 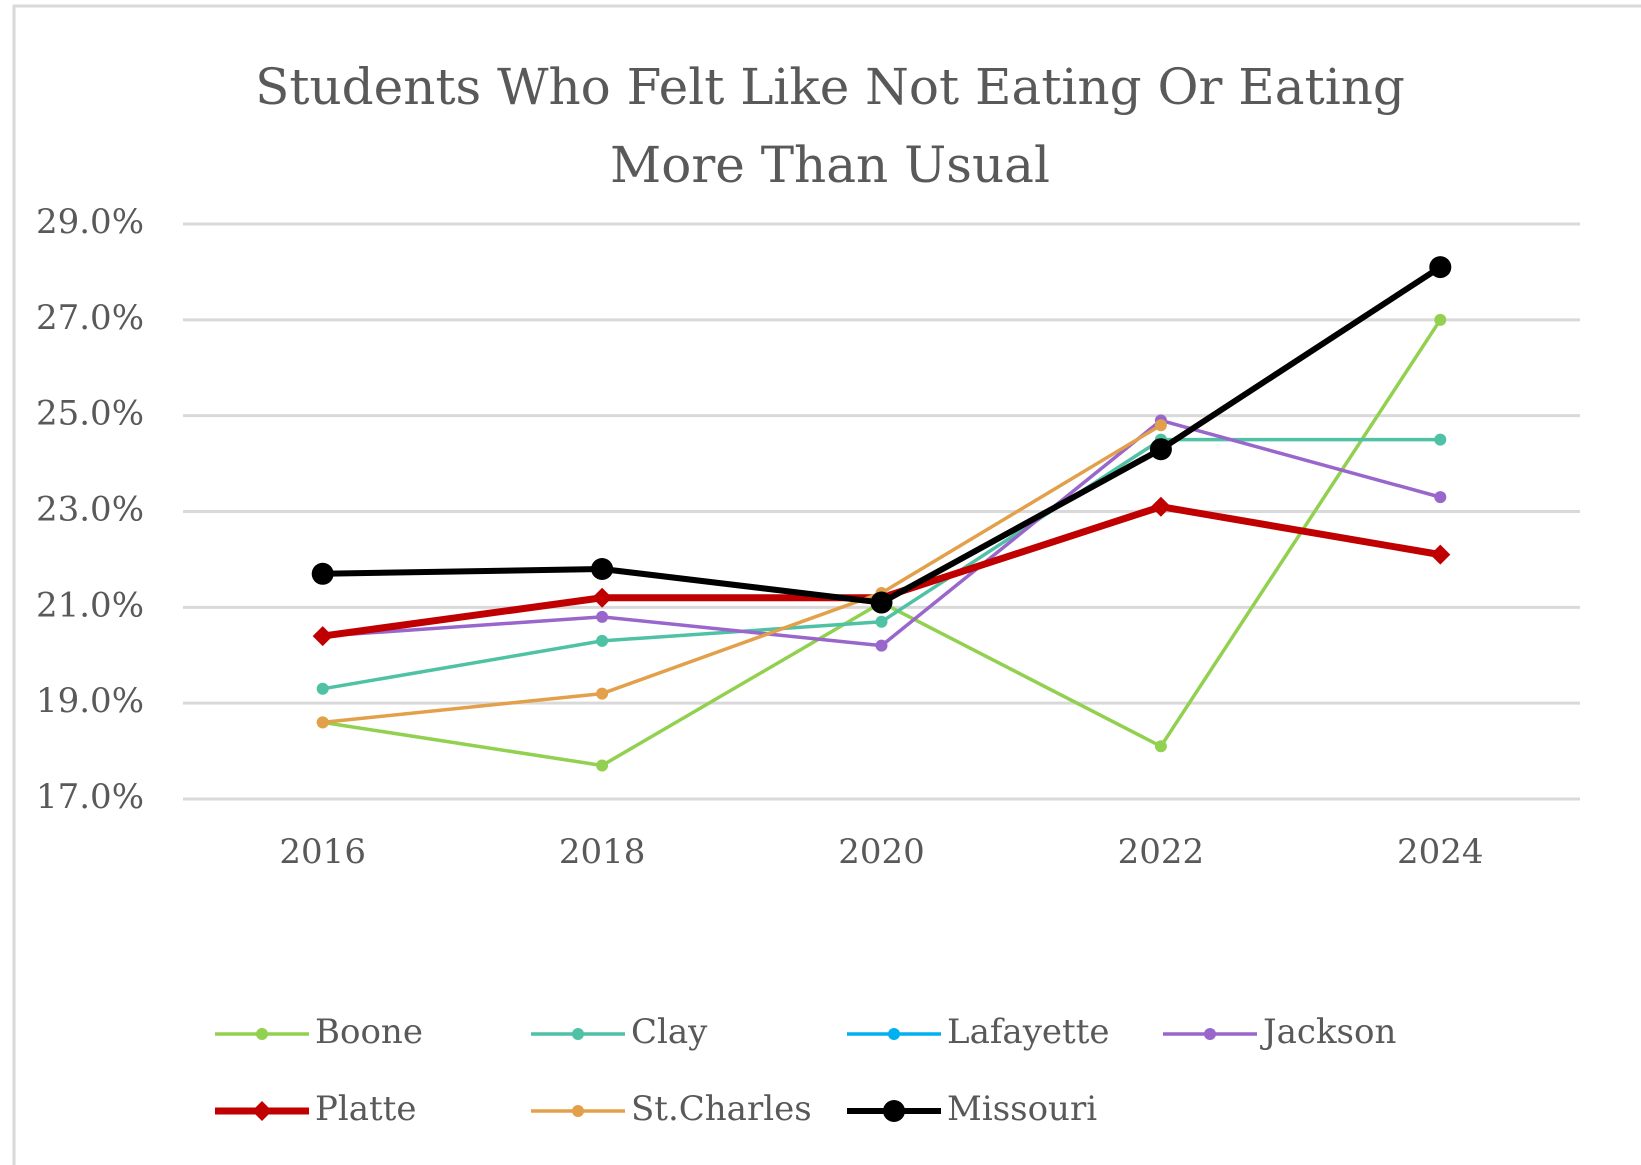 What do you see at coordinates (90, 222) in the screenshot?
I see `y-tick-label: 29.0%` at bounding box center [90, 222].